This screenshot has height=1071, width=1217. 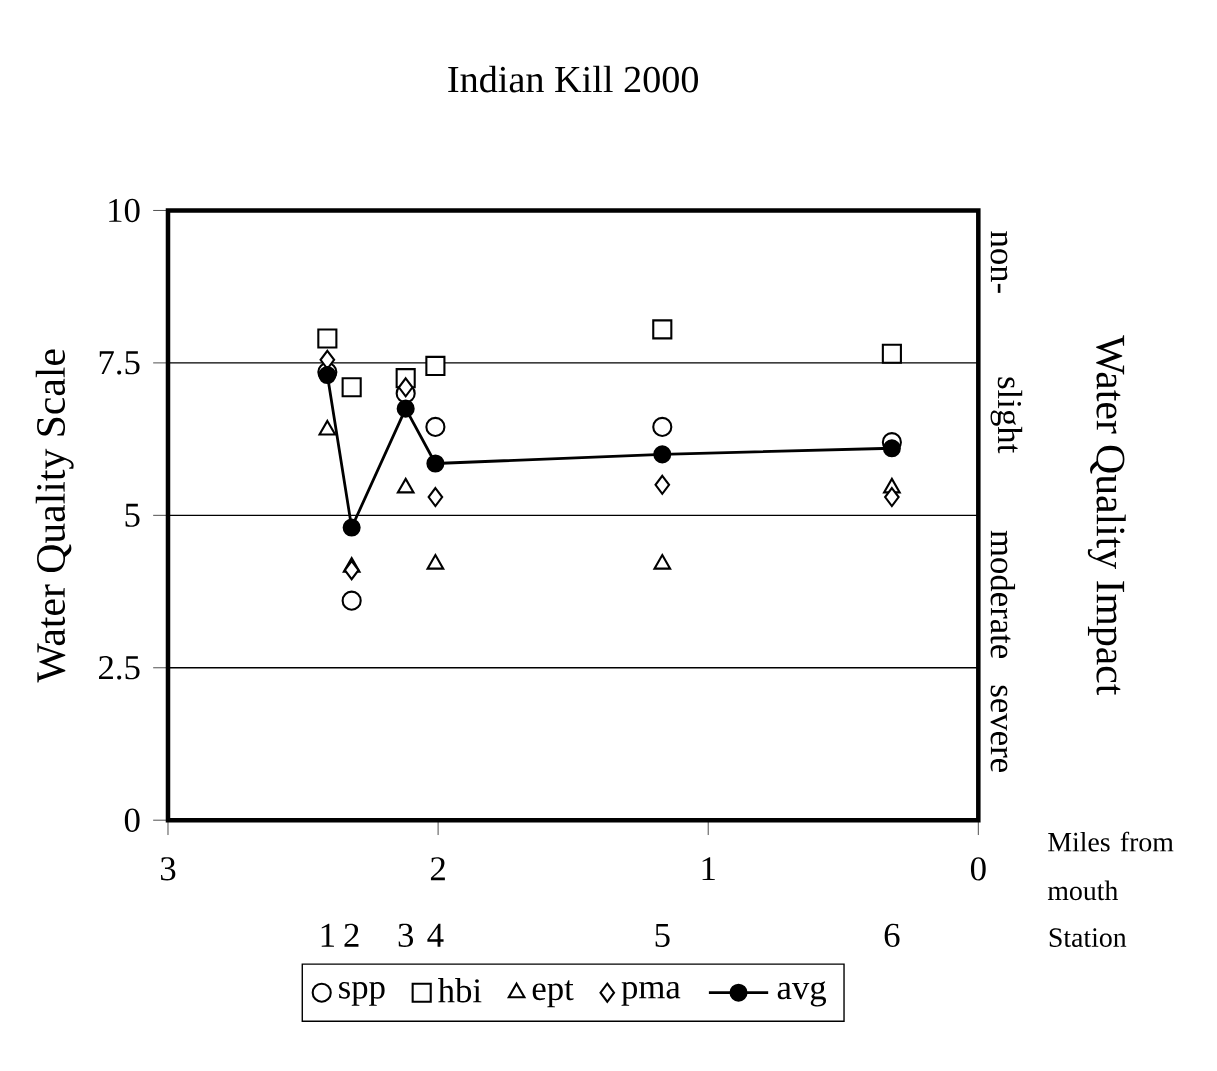 What do you see at coordinates (406, 935) in the screenshot?
I see `text: 3` at bounding box center [406, 935].